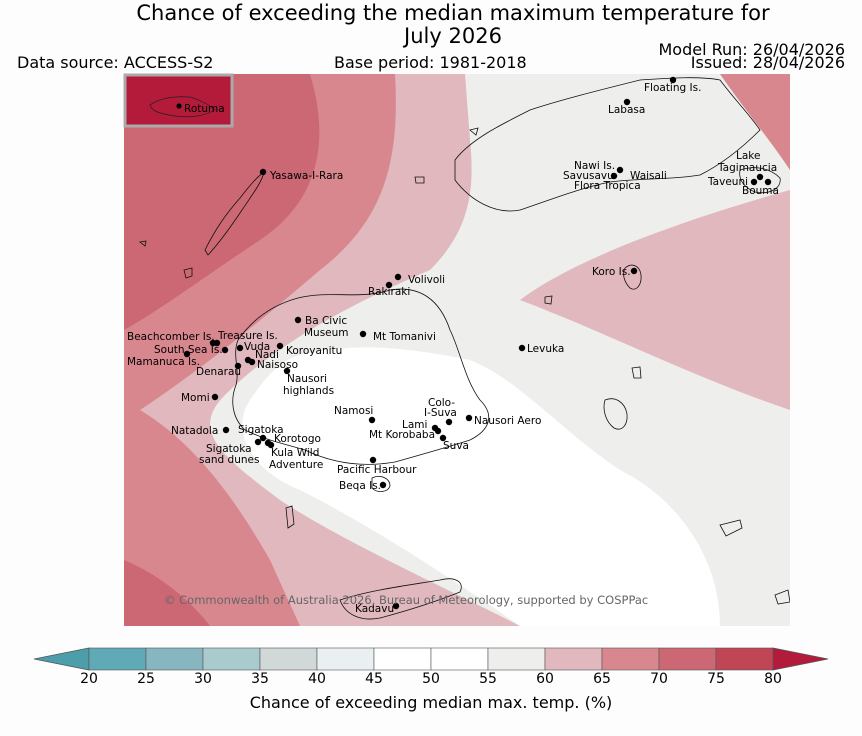 The height and width of the screenshot is (736, 862). I want to click on place-taveuni: Taveuni, so click(732, 182).